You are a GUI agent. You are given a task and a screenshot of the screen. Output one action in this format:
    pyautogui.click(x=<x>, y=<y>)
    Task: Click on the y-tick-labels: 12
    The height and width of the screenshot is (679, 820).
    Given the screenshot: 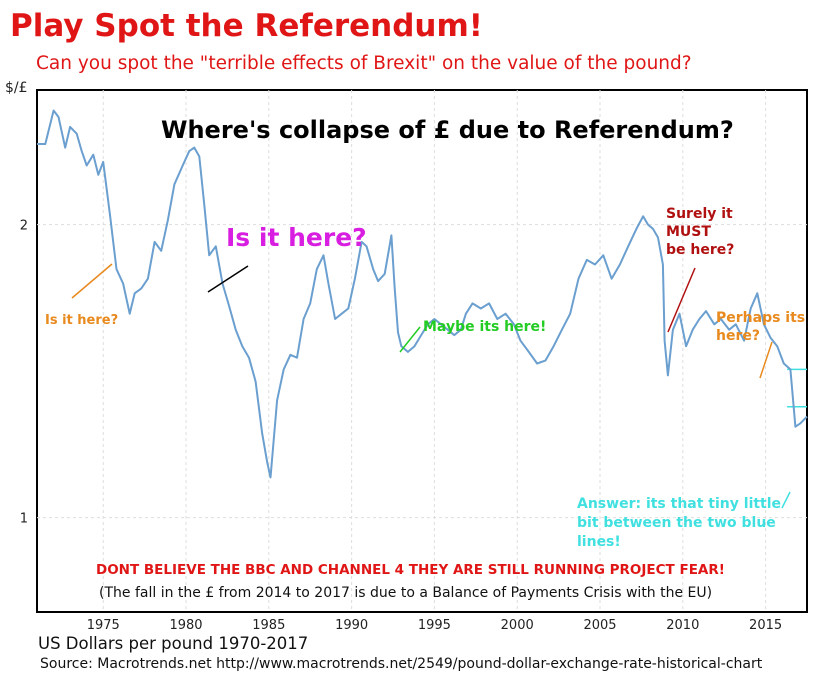 What is the action you would take?
    pyautogui.click(x=24, y=373)
    